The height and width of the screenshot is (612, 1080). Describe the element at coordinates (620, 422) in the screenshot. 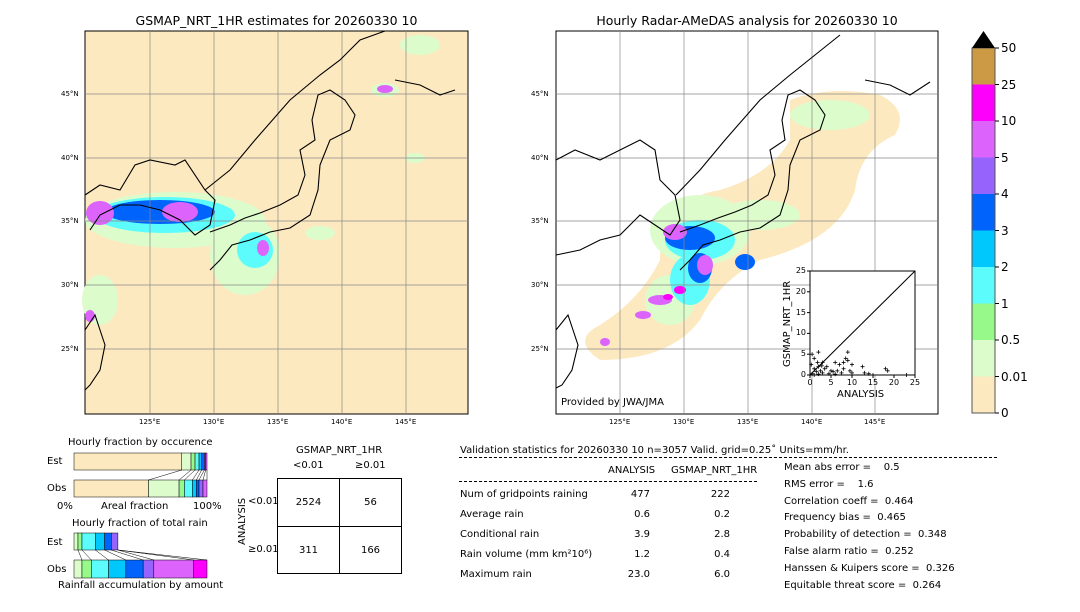

I see `lon-label: 125°E` at that location.